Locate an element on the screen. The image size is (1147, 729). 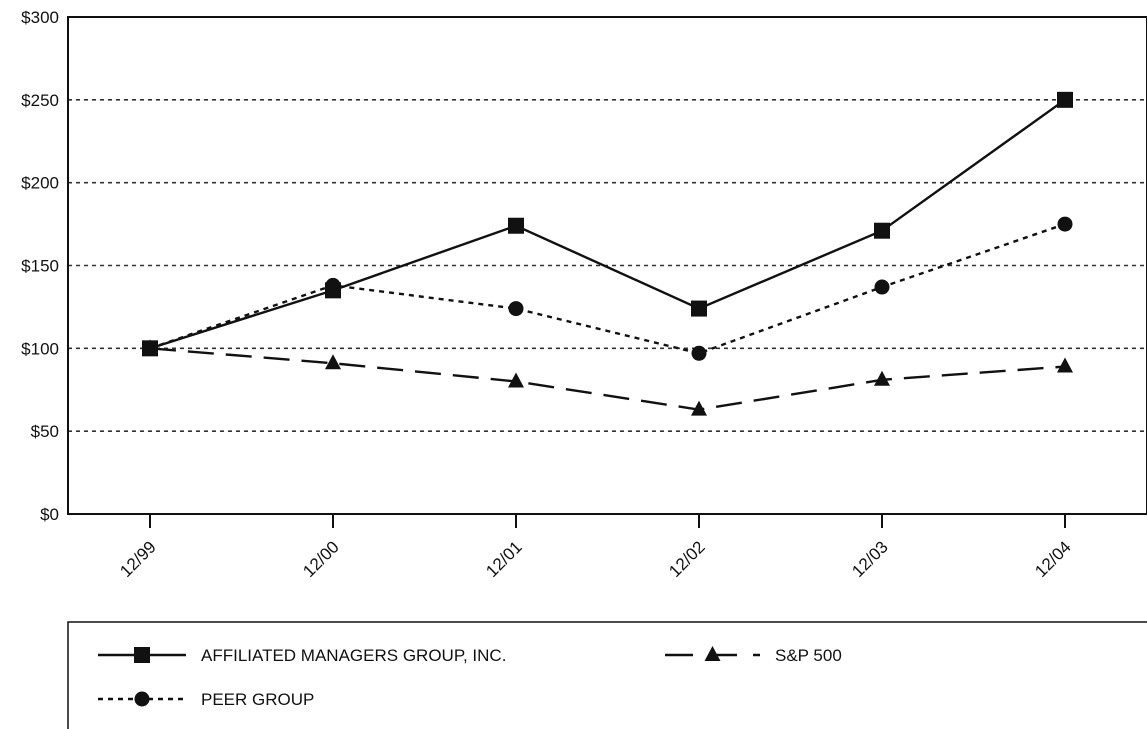
legend-box is located at coordinates (607, 675).